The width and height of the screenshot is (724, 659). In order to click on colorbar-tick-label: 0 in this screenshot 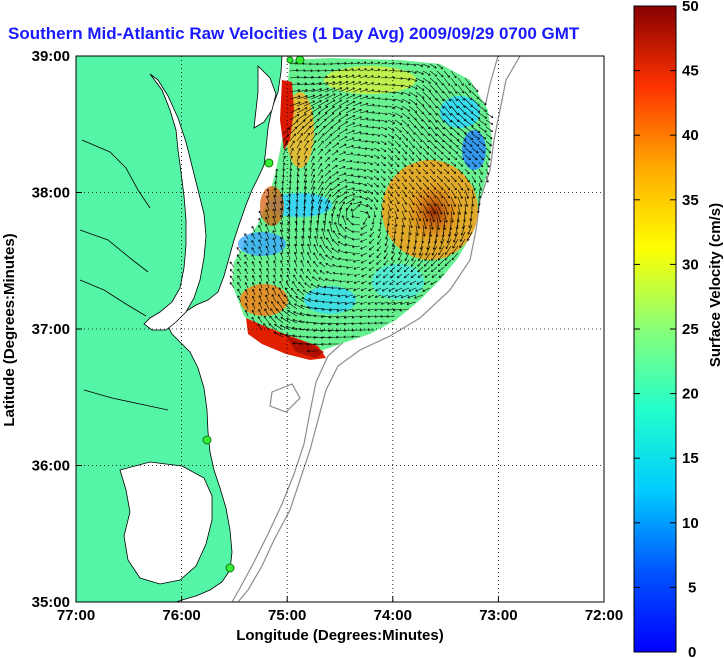, I will do `click(692, 651)`.